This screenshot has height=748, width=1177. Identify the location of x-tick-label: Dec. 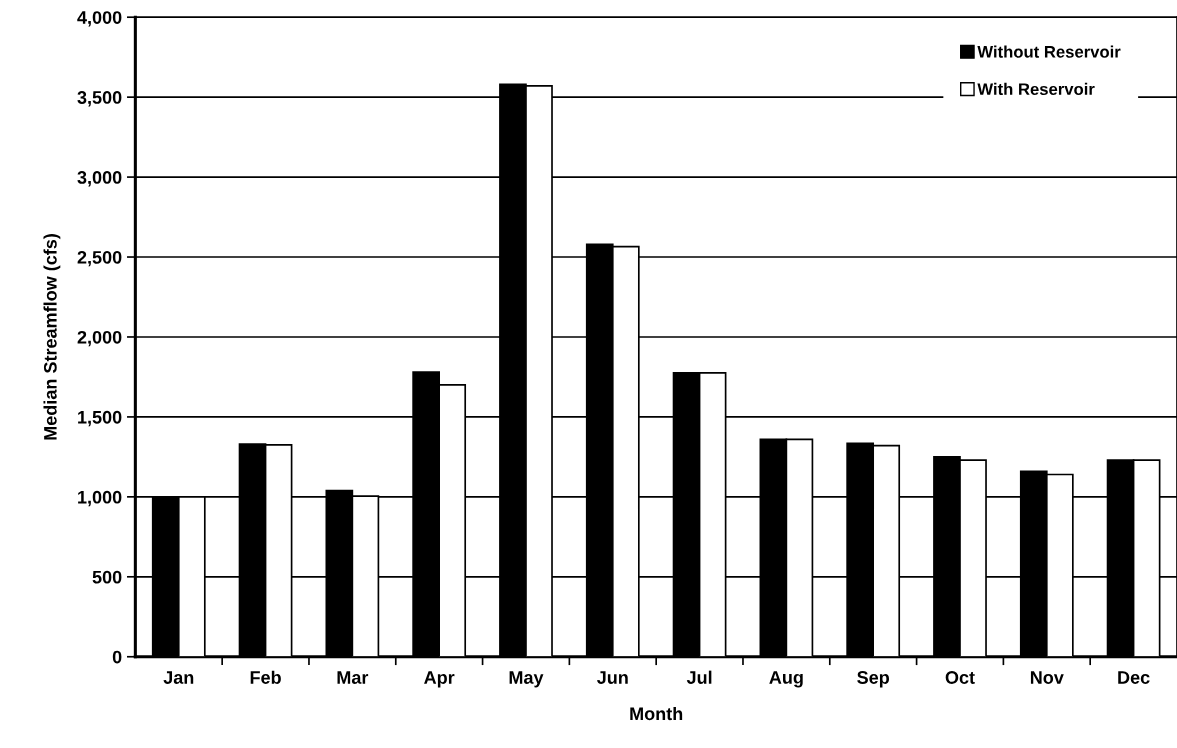
(1134, 677).